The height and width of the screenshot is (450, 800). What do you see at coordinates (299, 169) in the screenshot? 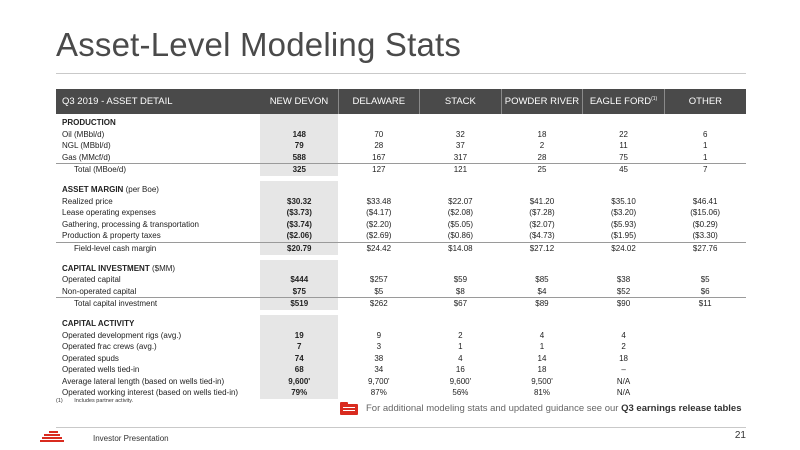
I see `new-devon-value: 325` at bounding box center [299, 169].